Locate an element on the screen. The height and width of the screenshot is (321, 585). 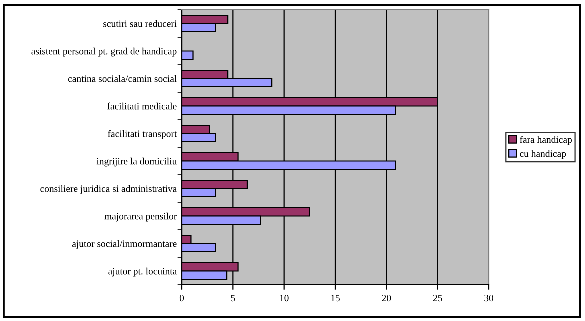
y-tick-label: ingrijire la domiciliu is located at coordinates (136, 162).